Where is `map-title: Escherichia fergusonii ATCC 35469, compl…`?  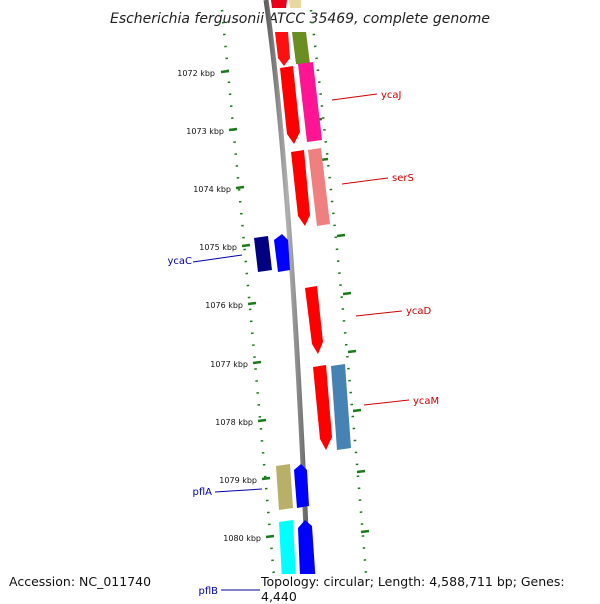
map-title: Escherichia fergusonii ATCC 35469, compl… is located at coordinates (300, 19).